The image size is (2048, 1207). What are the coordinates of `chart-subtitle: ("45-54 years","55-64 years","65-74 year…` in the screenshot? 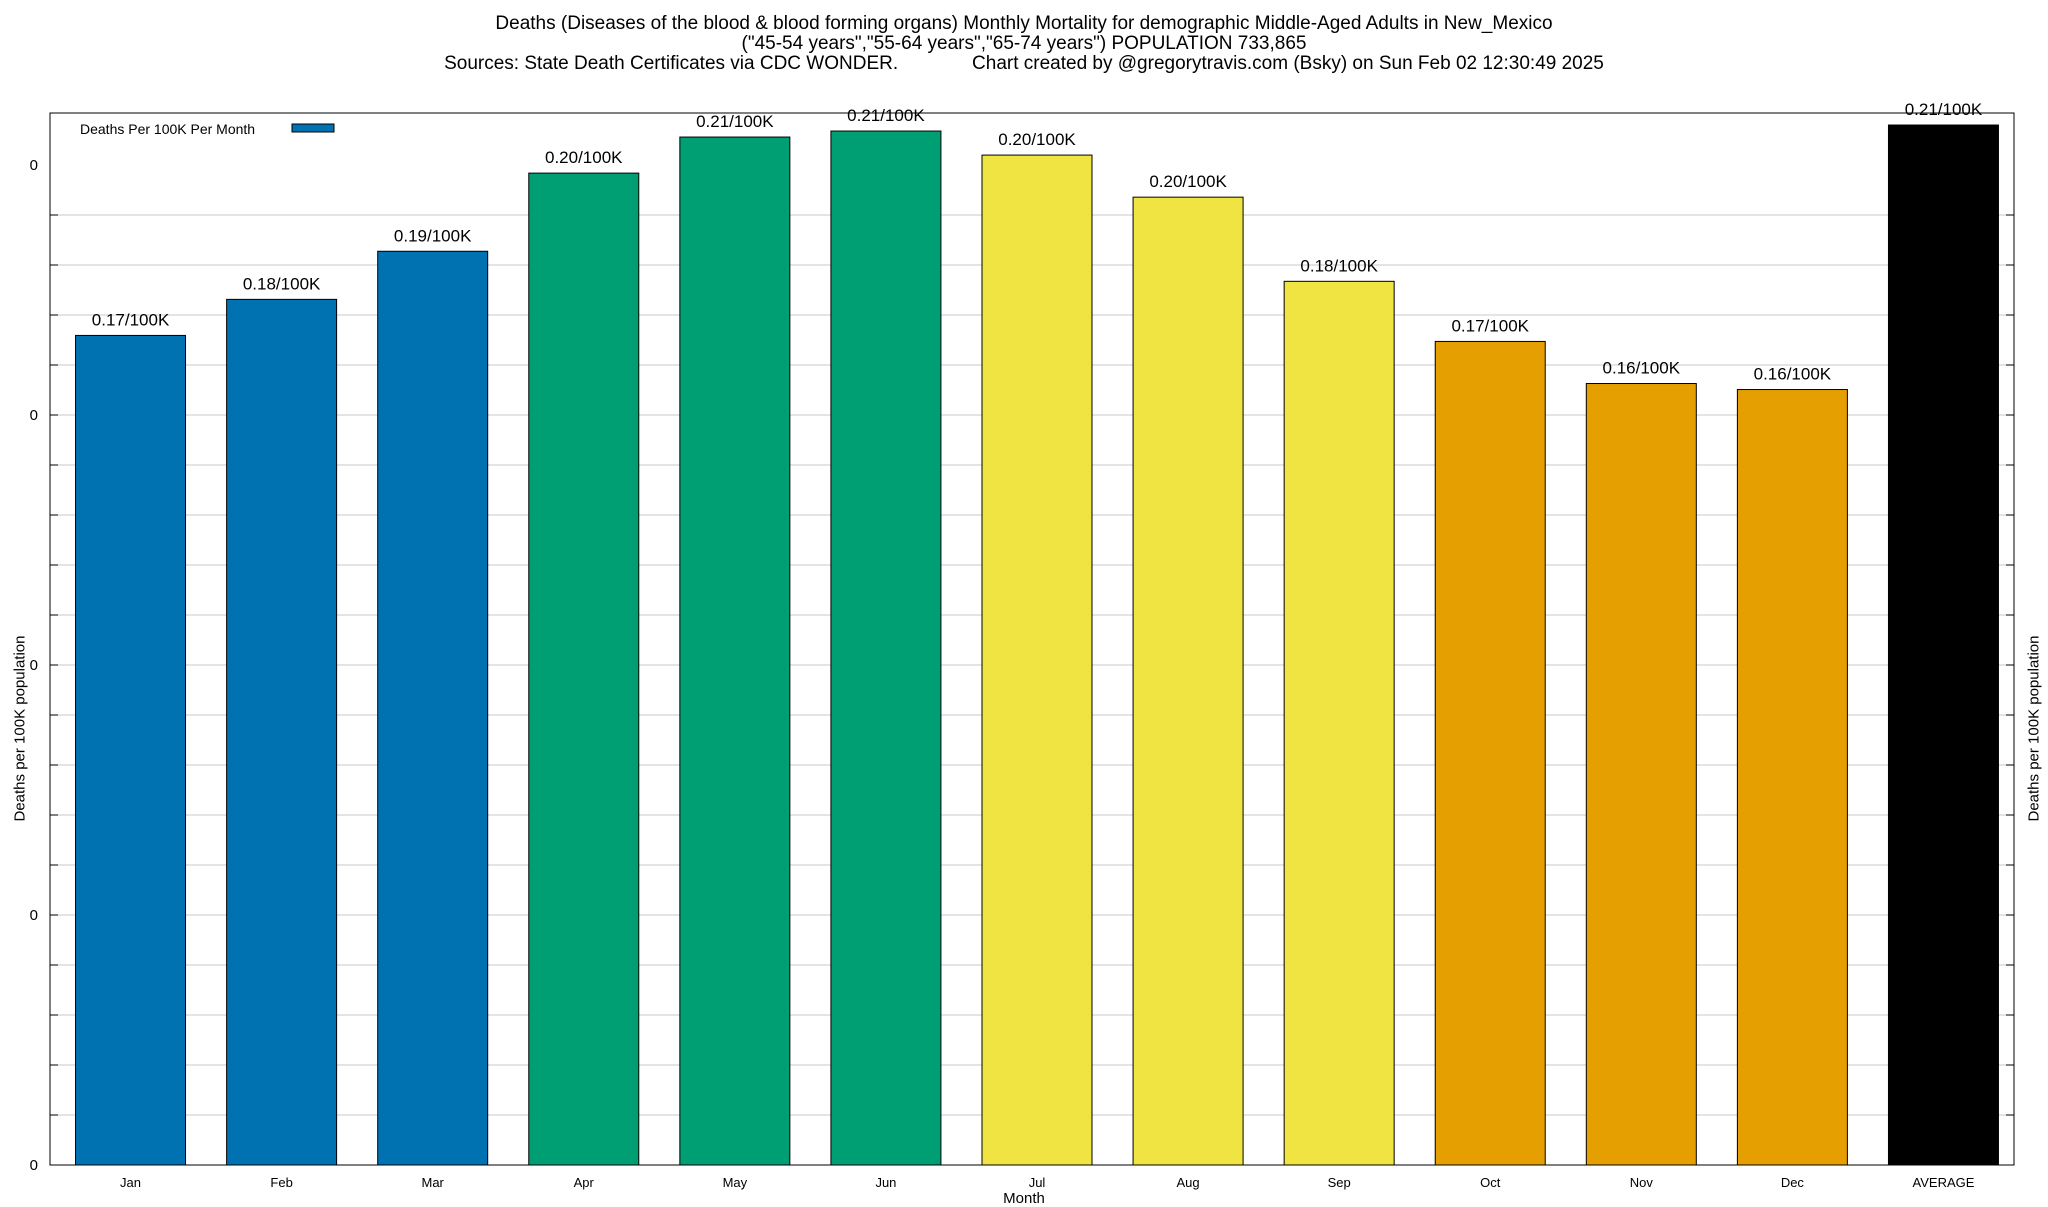 It's located at (1024, 43).